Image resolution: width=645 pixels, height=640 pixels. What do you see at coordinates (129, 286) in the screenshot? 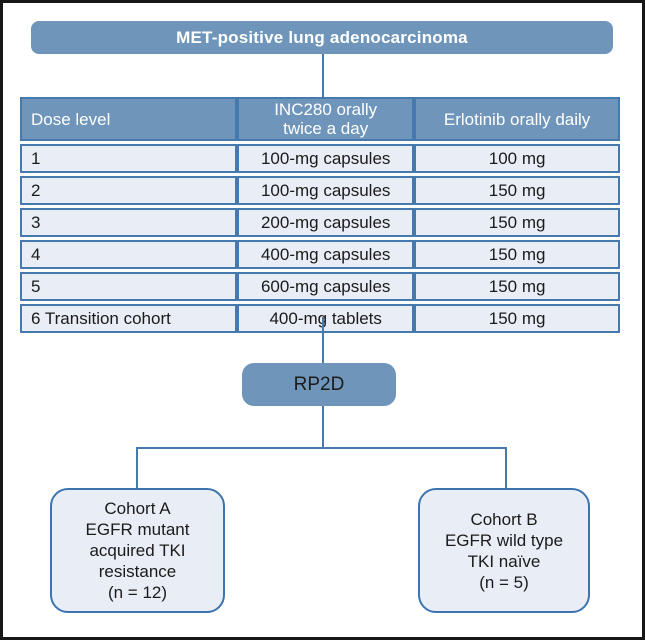
I see `cell-dose-level: 5` at bounding box center [129, 286].